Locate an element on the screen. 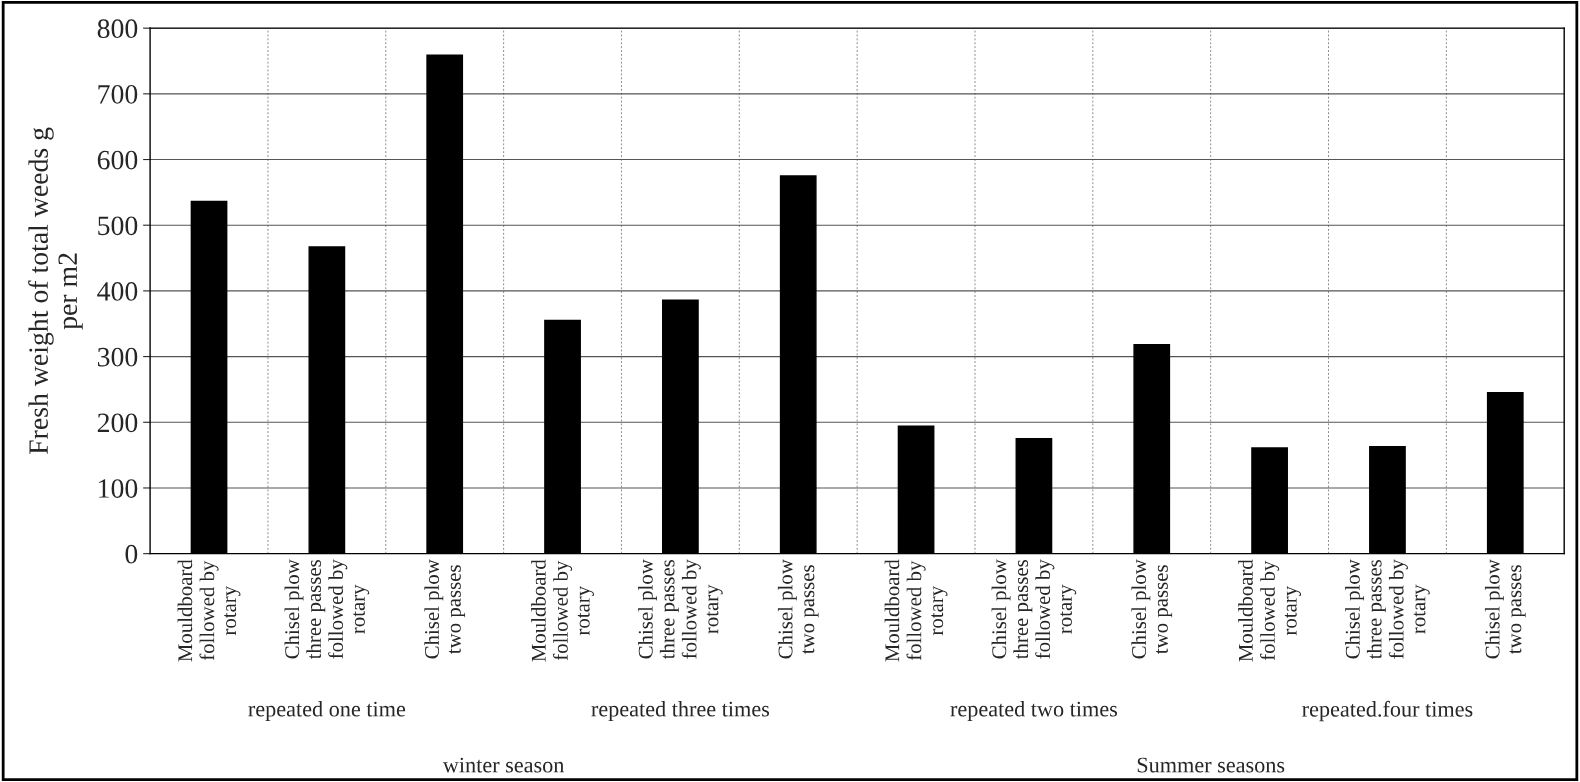 This screenshot has width=1580, height=782. y-tick-label: 500 is located at coordinates (118, 226).